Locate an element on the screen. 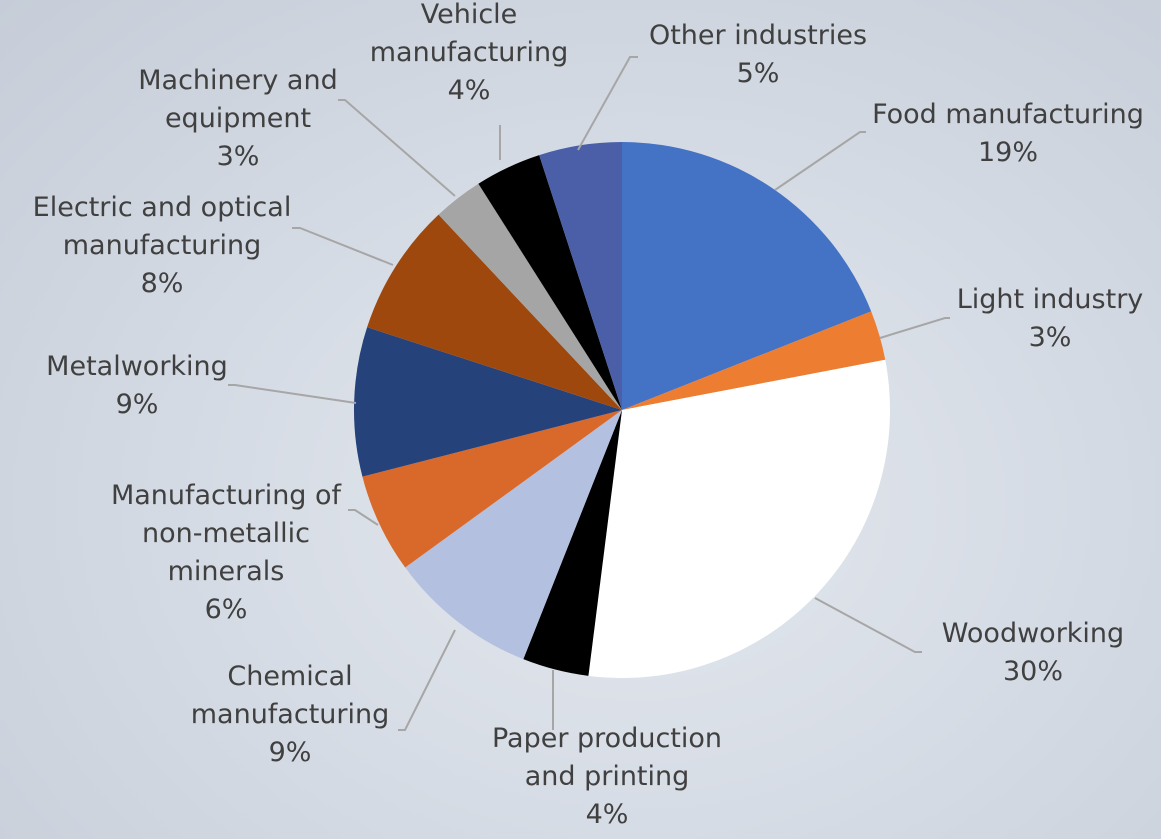  data-label-category: and printing is located at coordinates (607, 776).